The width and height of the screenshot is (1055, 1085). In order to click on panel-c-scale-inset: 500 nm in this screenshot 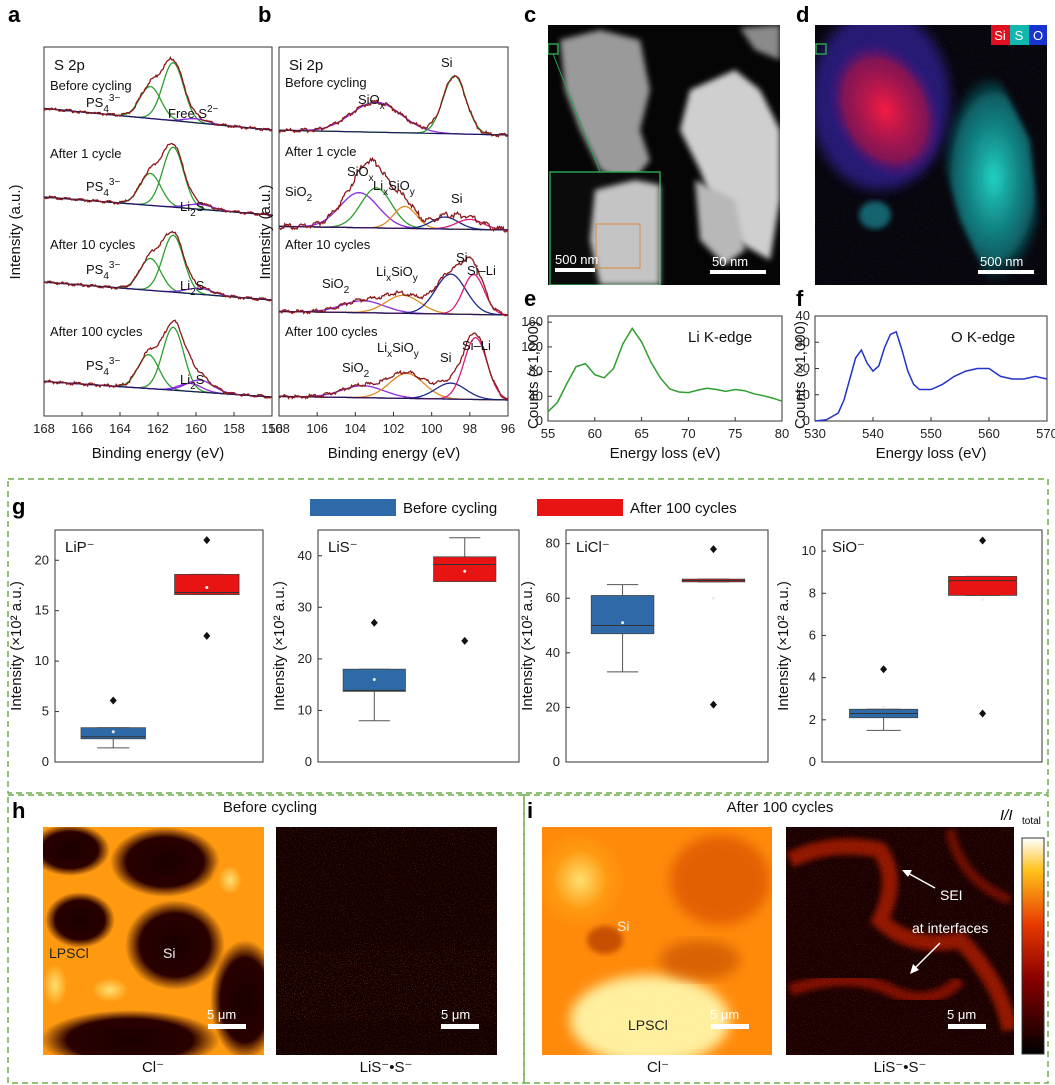, I will do `click(576, 259)`.